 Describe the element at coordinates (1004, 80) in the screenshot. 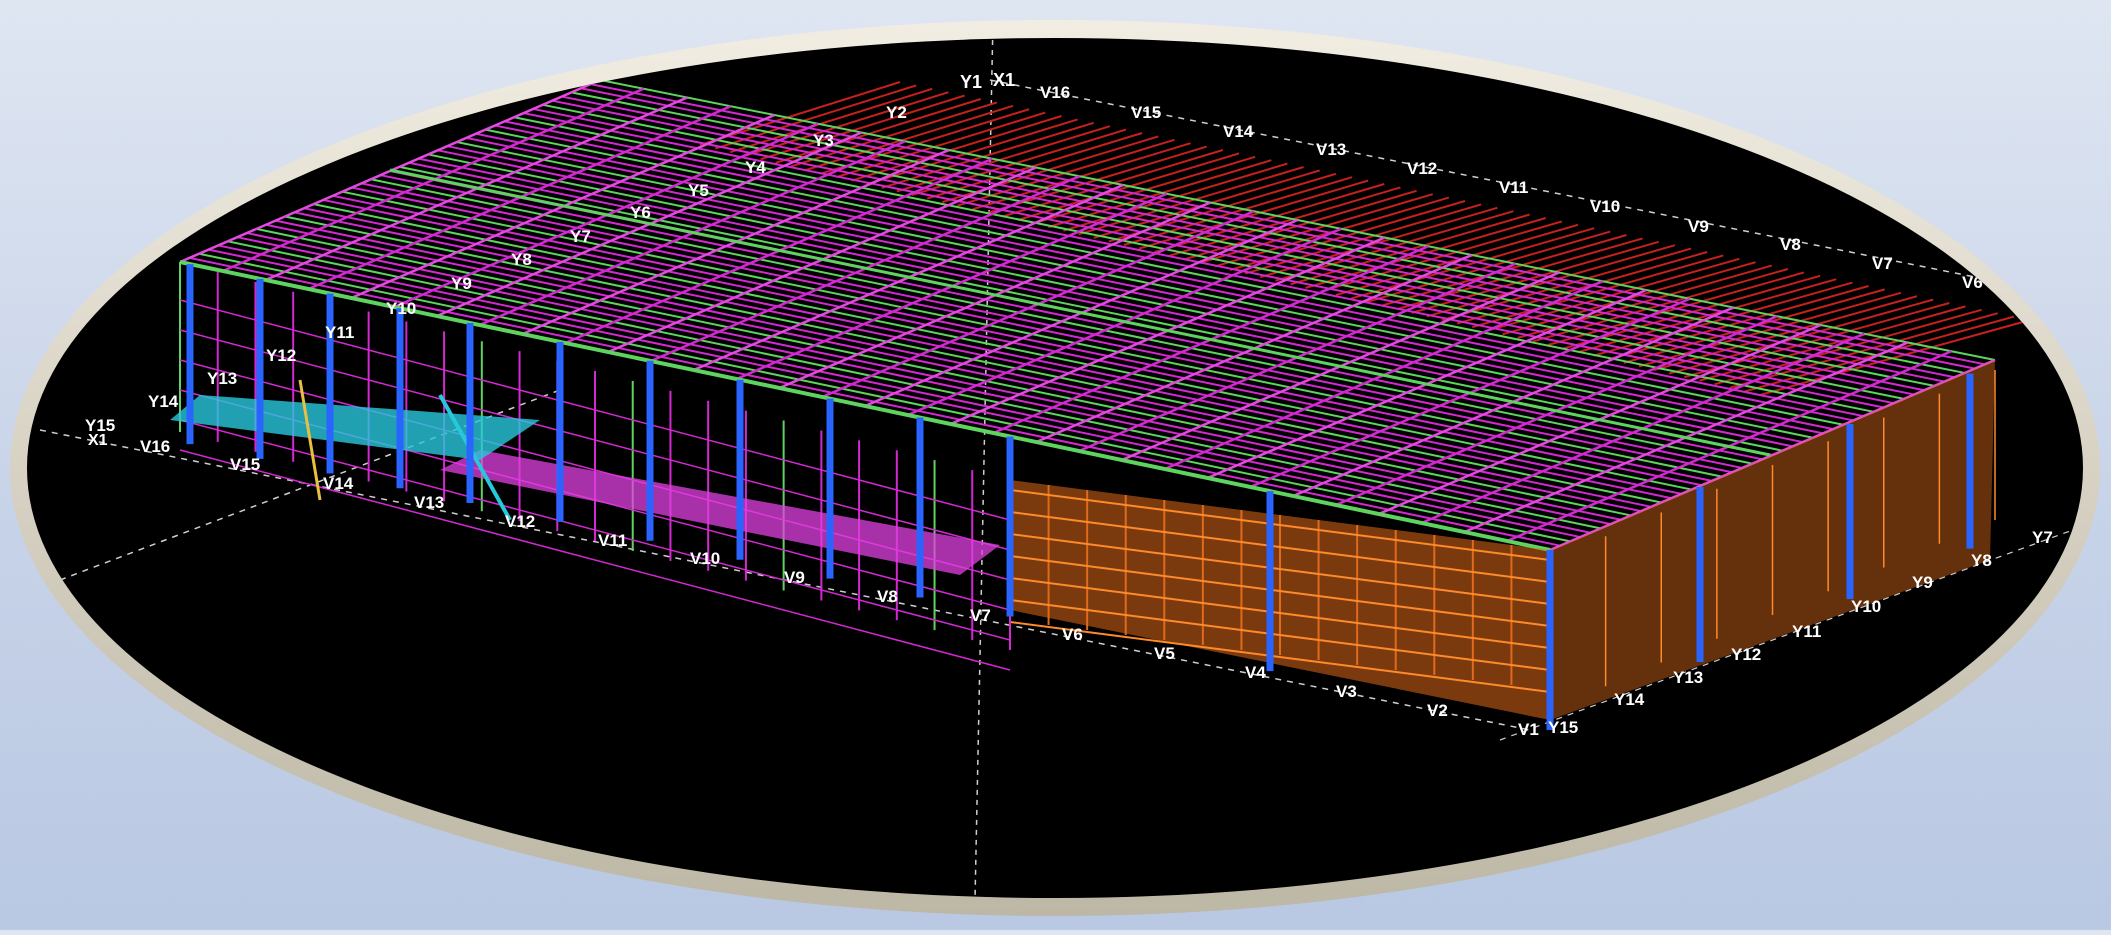

I see `grid-label-top-x1: X1` at that location.